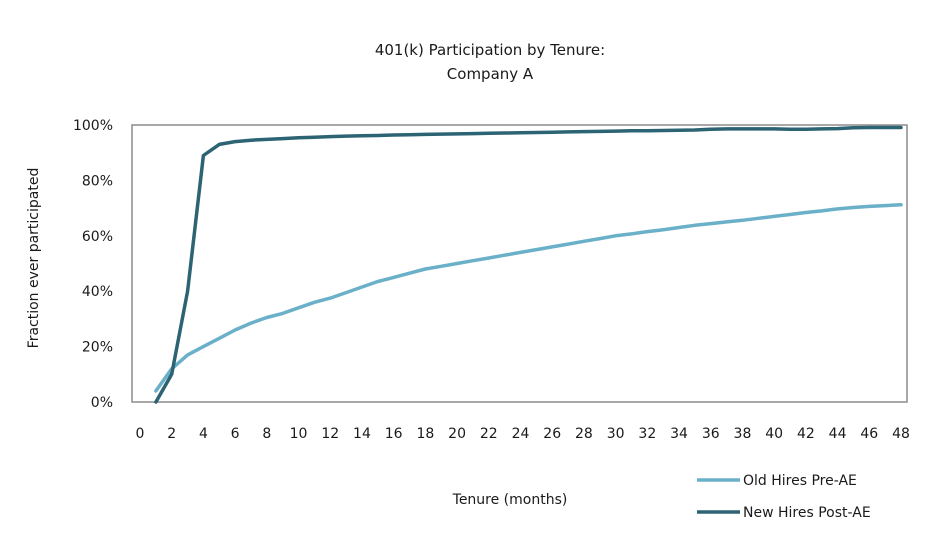 This screenshot has height=554, width=949. What do you see at coordinates (97, 292) in the screenshot?
I see `y-tick-label: 40%` at bounding box center [97, 292].